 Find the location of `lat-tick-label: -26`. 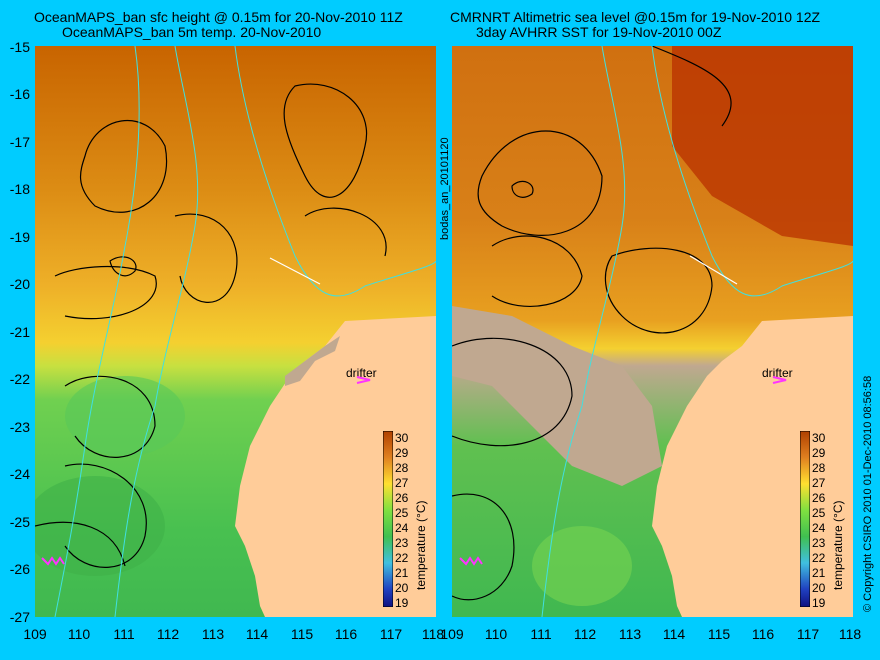

lat-tick-label: -26 is located at coordinates (19, 569).